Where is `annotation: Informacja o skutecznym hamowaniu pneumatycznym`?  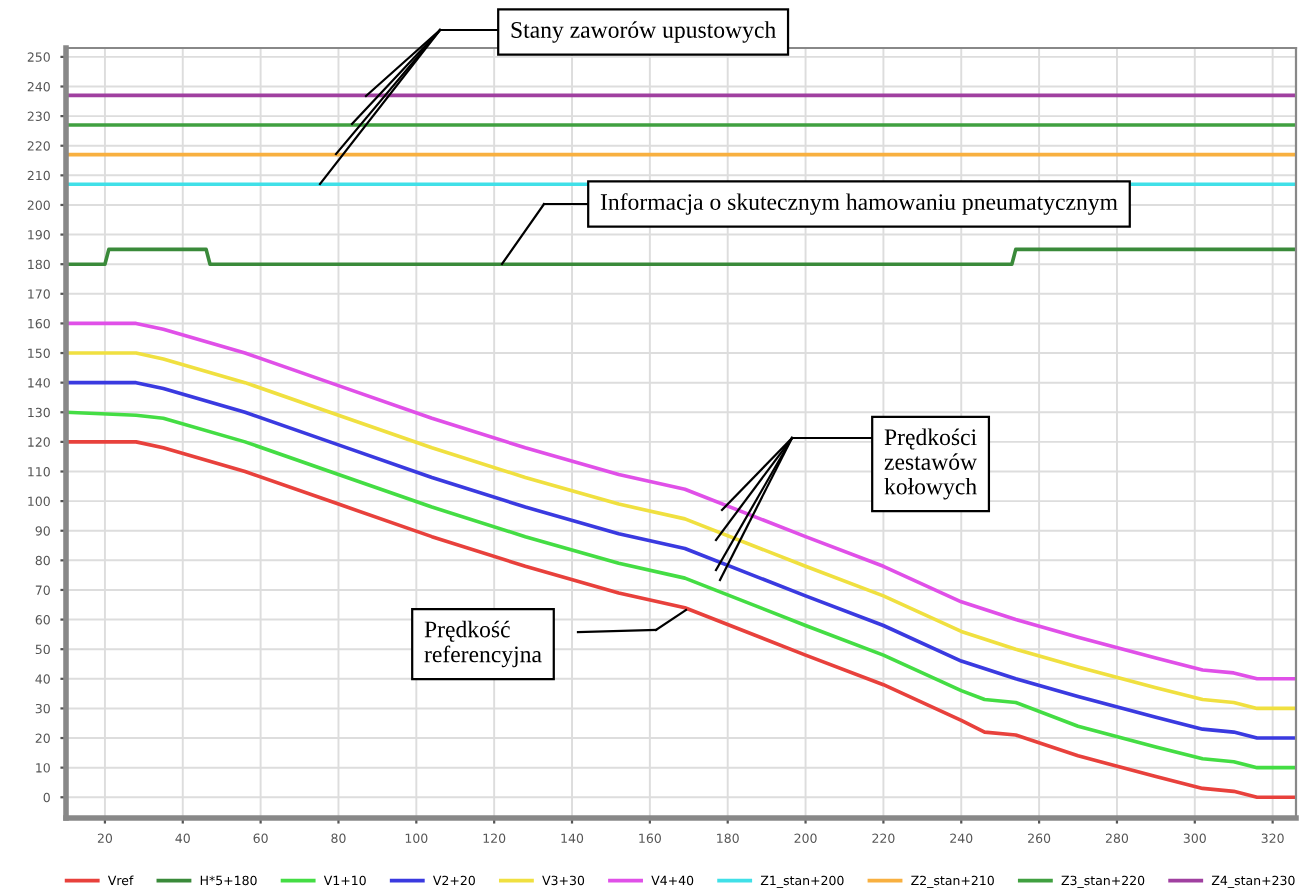 annotation: Informacja o skutecznym hamowaniu pneumatycznym is located at coordinates (859, 204).